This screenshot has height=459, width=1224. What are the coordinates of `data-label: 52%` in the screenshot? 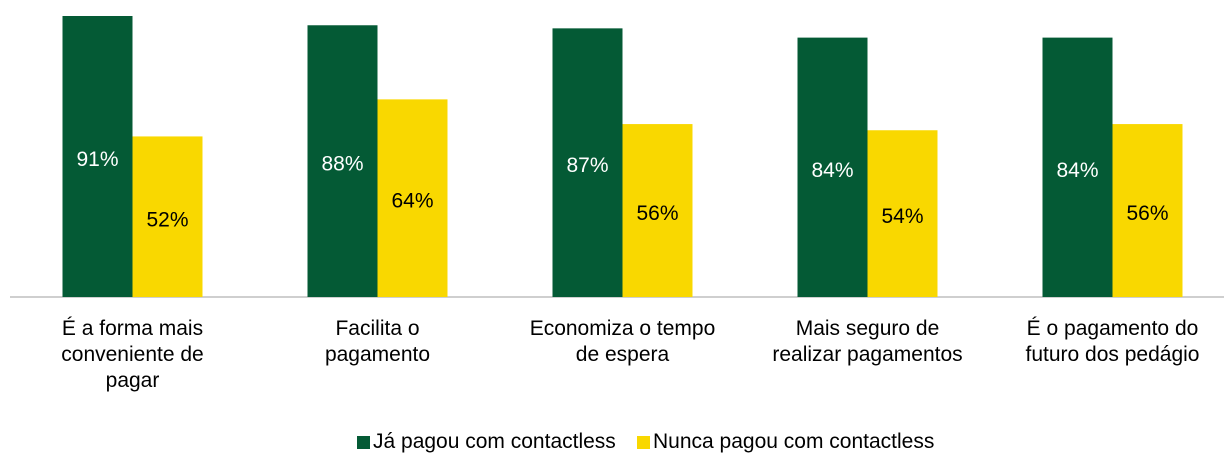 It's located at (167, 219).